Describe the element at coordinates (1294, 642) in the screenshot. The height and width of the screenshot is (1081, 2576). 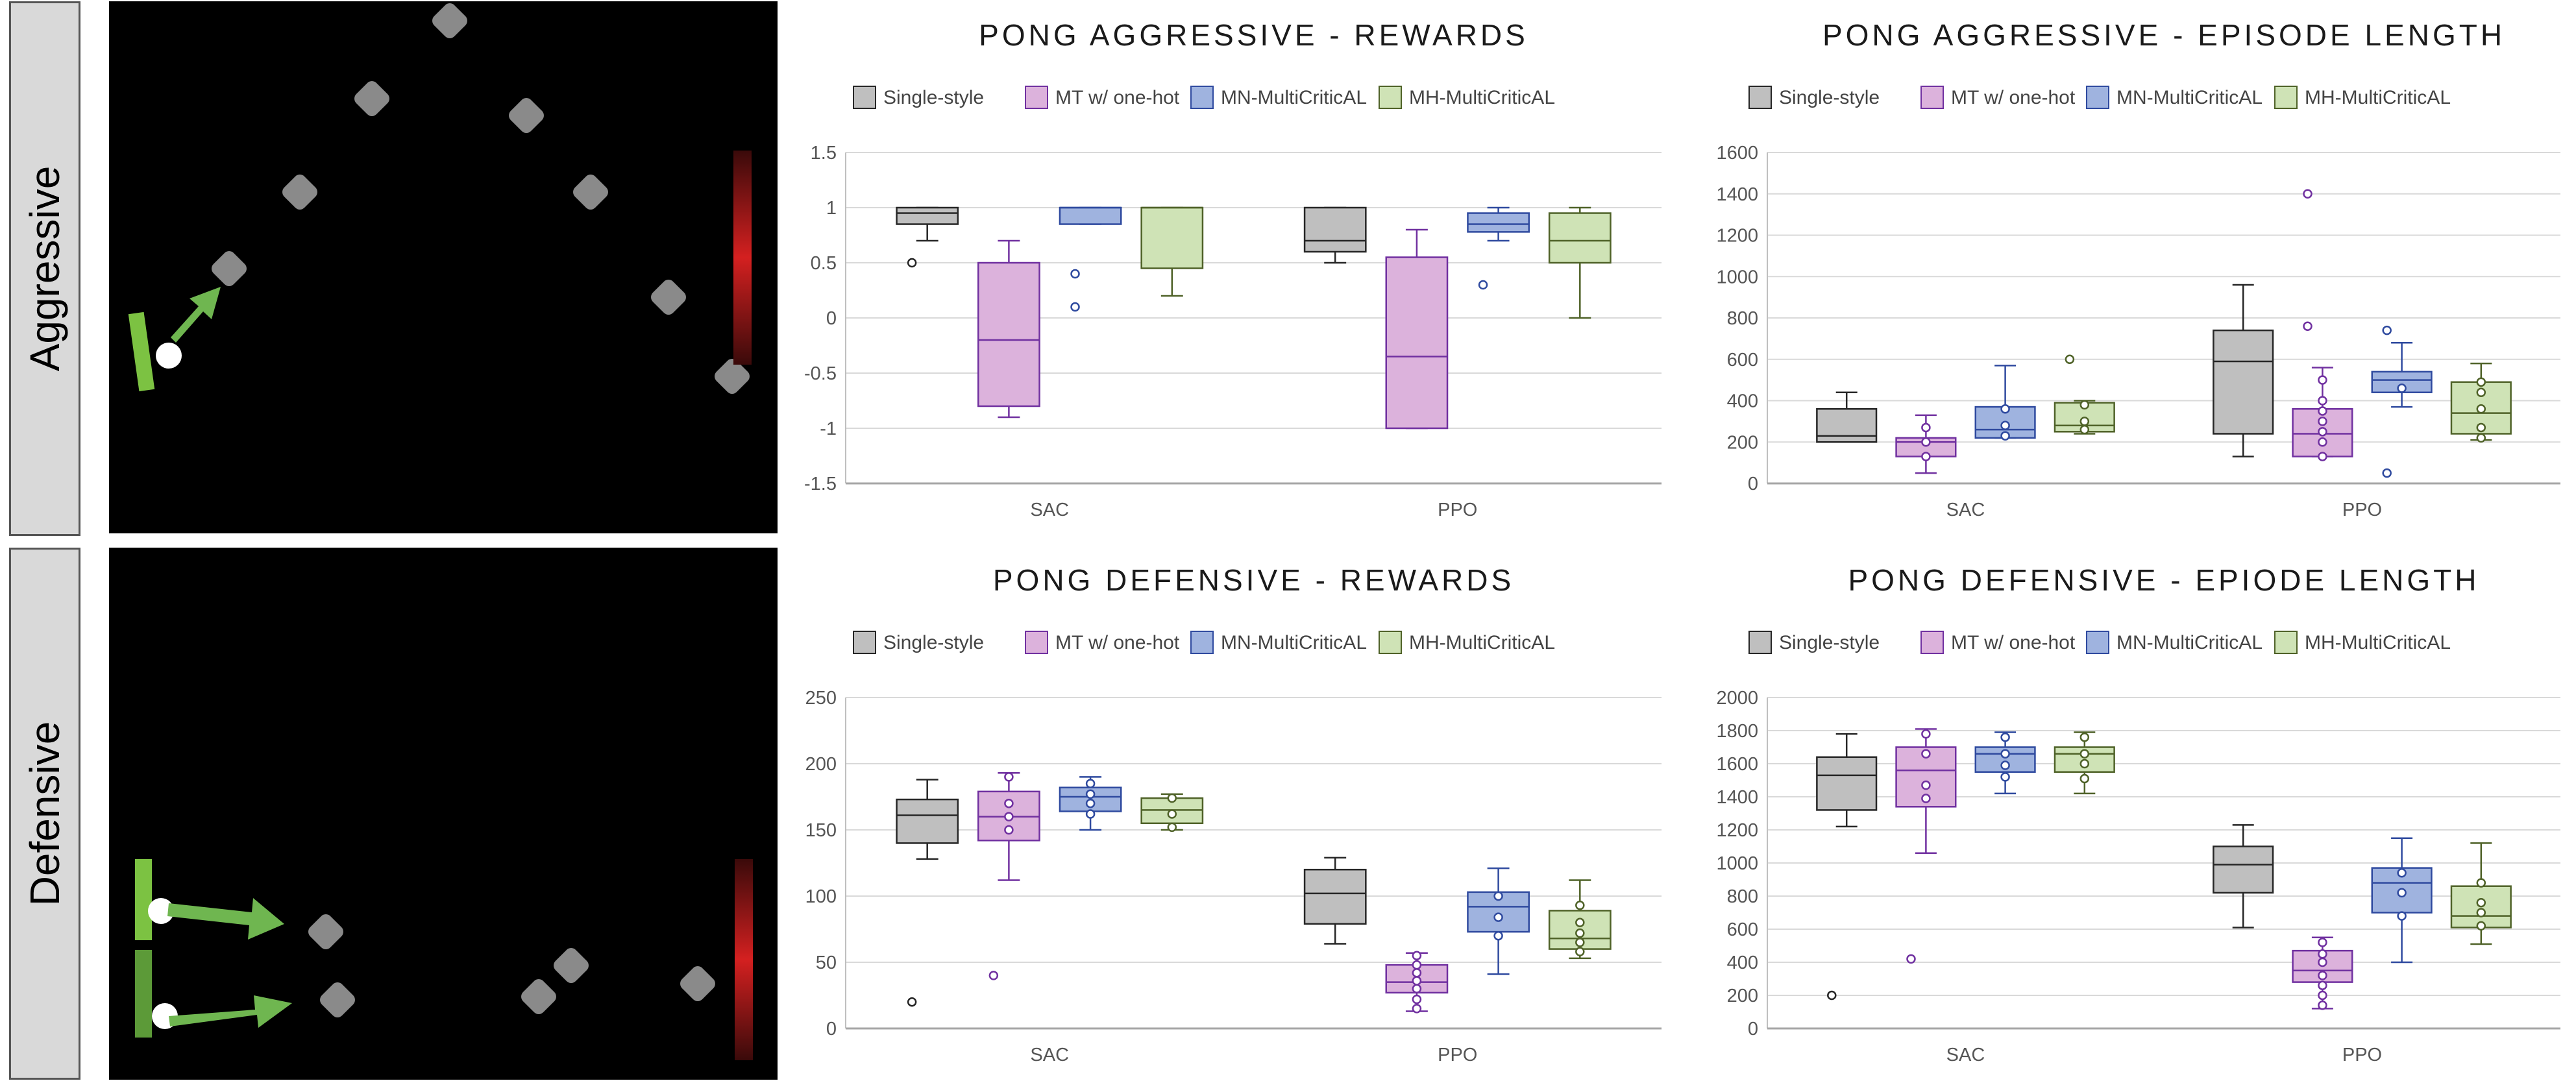
I see `legend-label: MN-MultiCriticAL` at that location.